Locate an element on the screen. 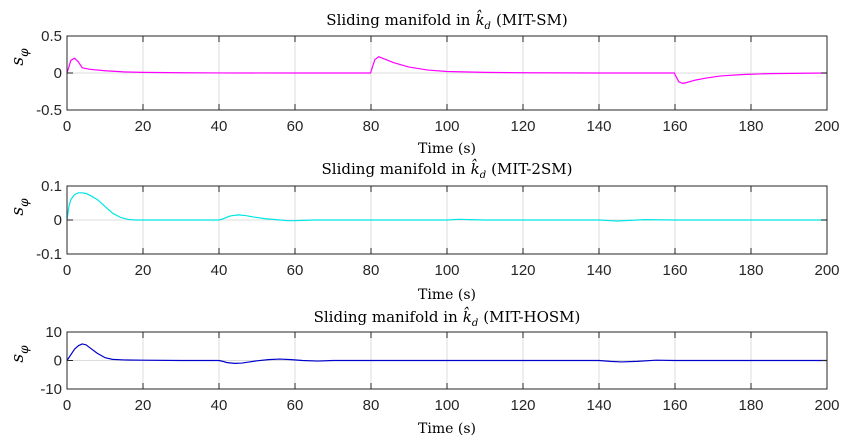 This screenshot has width=857, height=438. y-tick-label: -0.1 is located at coordinates (49, 254).